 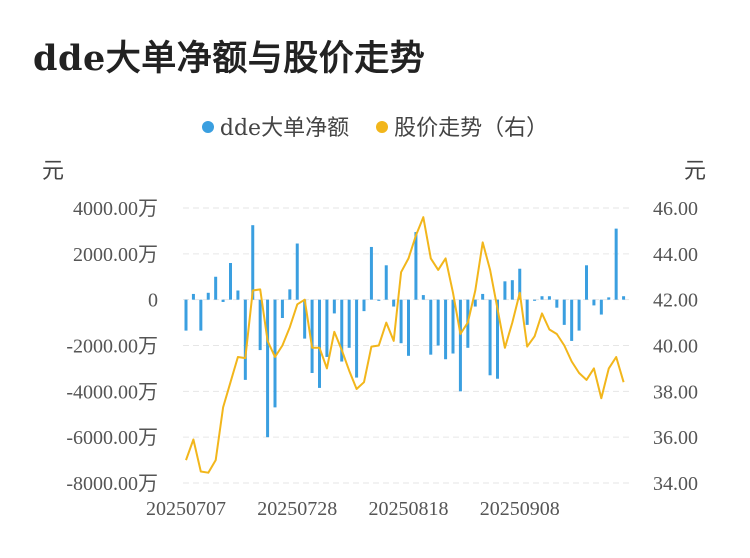 I want to click on right-tick-label: 46.00, so click(x=675, y=209).